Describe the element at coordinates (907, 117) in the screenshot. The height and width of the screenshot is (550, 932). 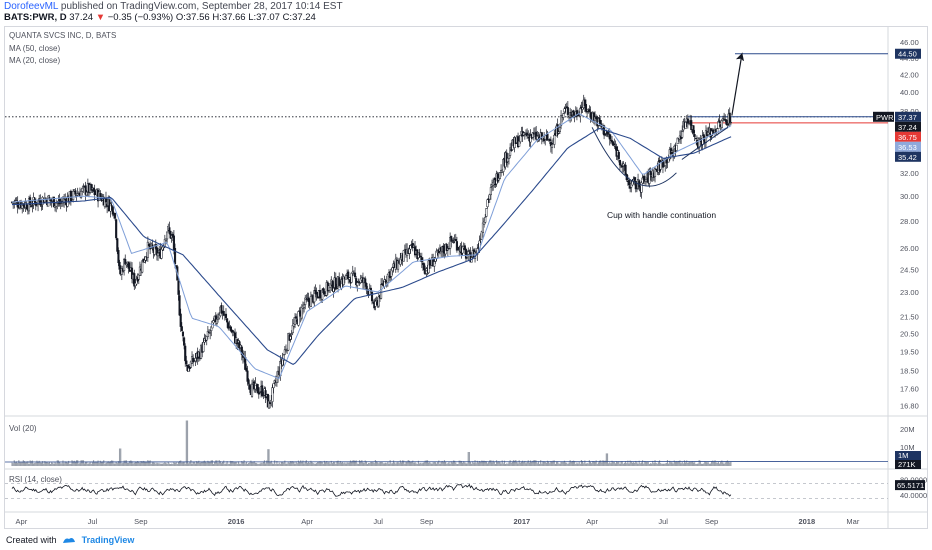
I see `price-label: 37.37` at that location.